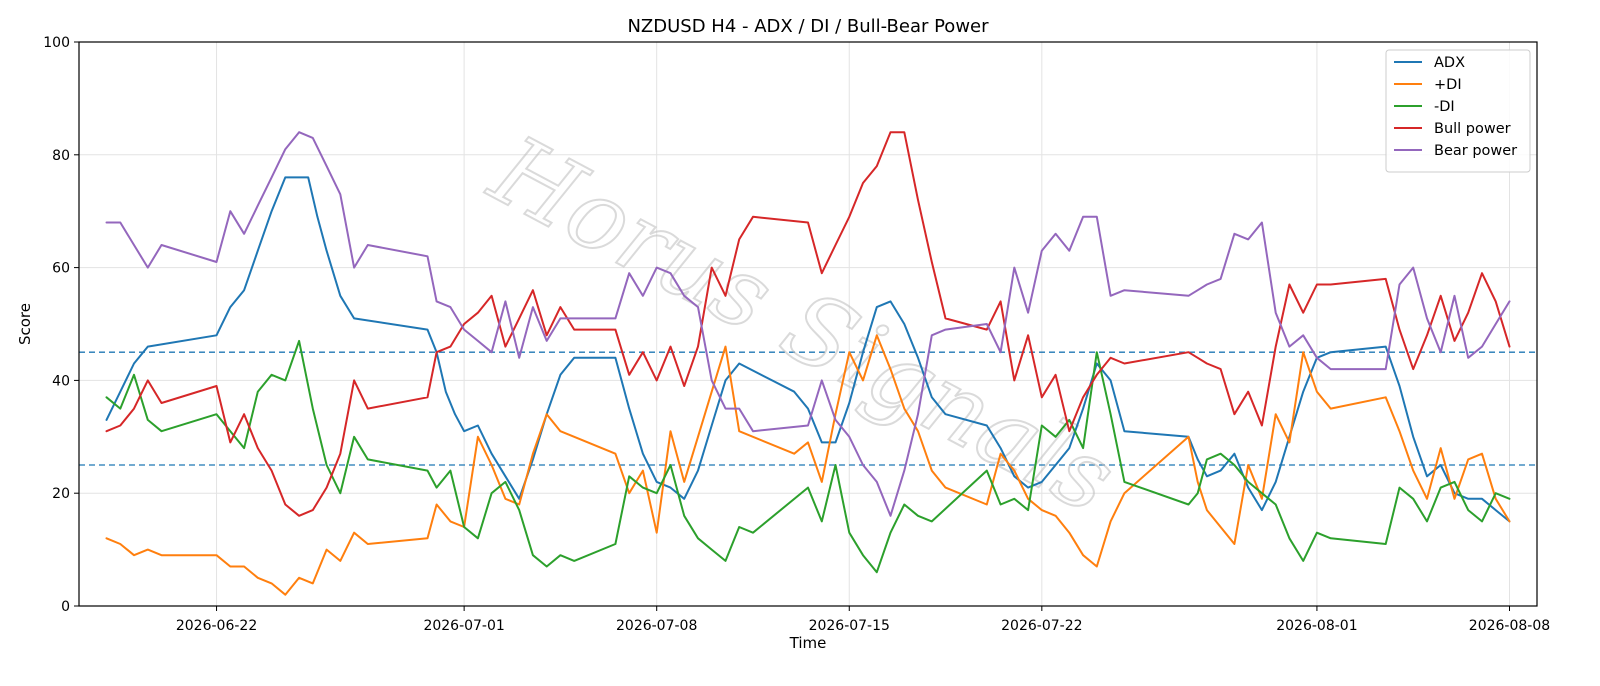  I want to click on legend-label: Bear power, so click(1475, 151).